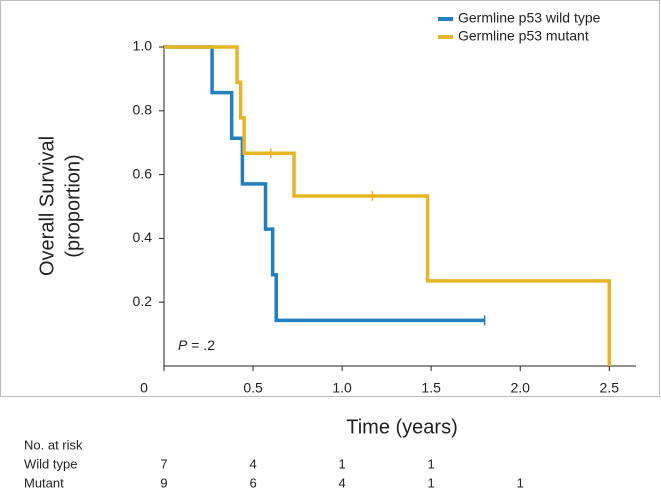 The width and height of the screenshot is (661, 504). Describe the element at coordinates (523, 36) in the screenshot. I see `legend-label: Germline p53 mutant` at that location.